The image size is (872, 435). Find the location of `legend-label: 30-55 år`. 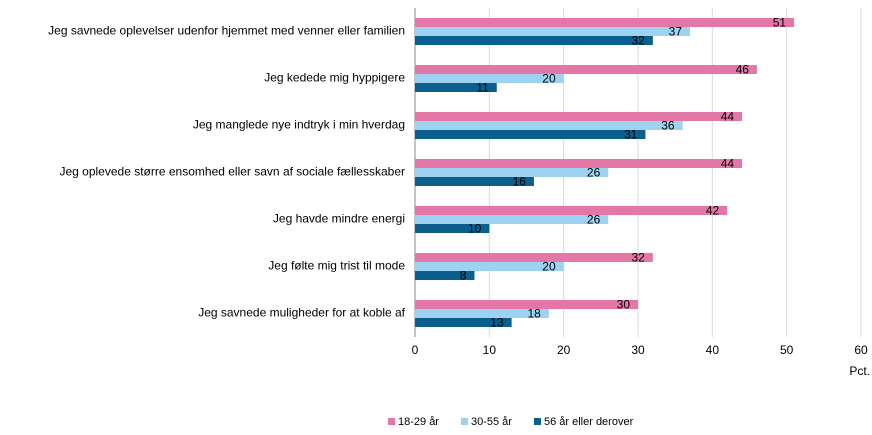

legend-label: 30-55 år is located at coordinates (491, 422).